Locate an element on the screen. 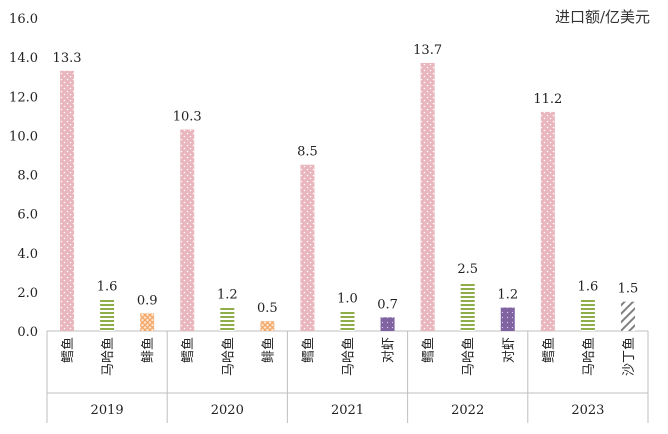 This screenshot has height=434, width=668. bar-cod-2023 is located at coordinates (547, 221).